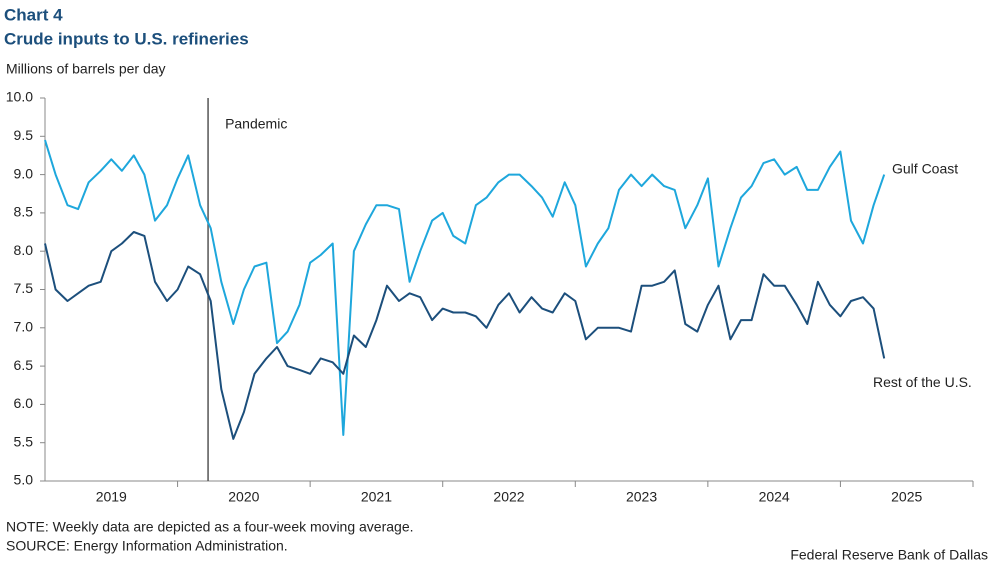 Image resolution: width=997 pixels, height=565 pixels. What do you see at coordinates (889, 555) in the screenshot?
I see `credit: Federal Reserve Bank of Dallas` at bounding box center [889, 555].